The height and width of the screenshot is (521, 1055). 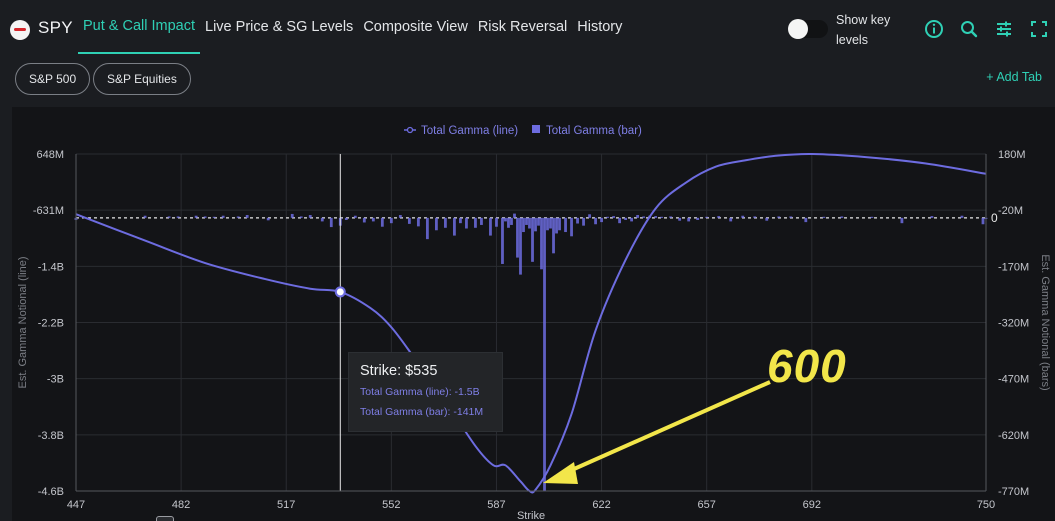 What do you see at coordinates (523, 131) in the screenshot?
I see `chart-legend: Total Gamma (line) Total Gamma (bar)` at bounding box center [523, 131].